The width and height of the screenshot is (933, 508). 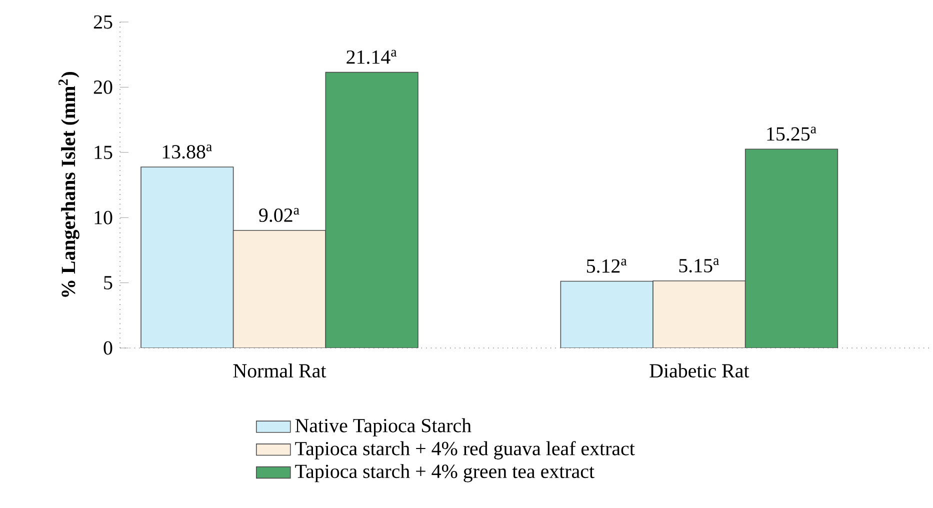 What do you see at coordinates (791, 133) in the screenshot?
I see `data-label: 15.25$^{a}$` at bounding box center [791, 133].